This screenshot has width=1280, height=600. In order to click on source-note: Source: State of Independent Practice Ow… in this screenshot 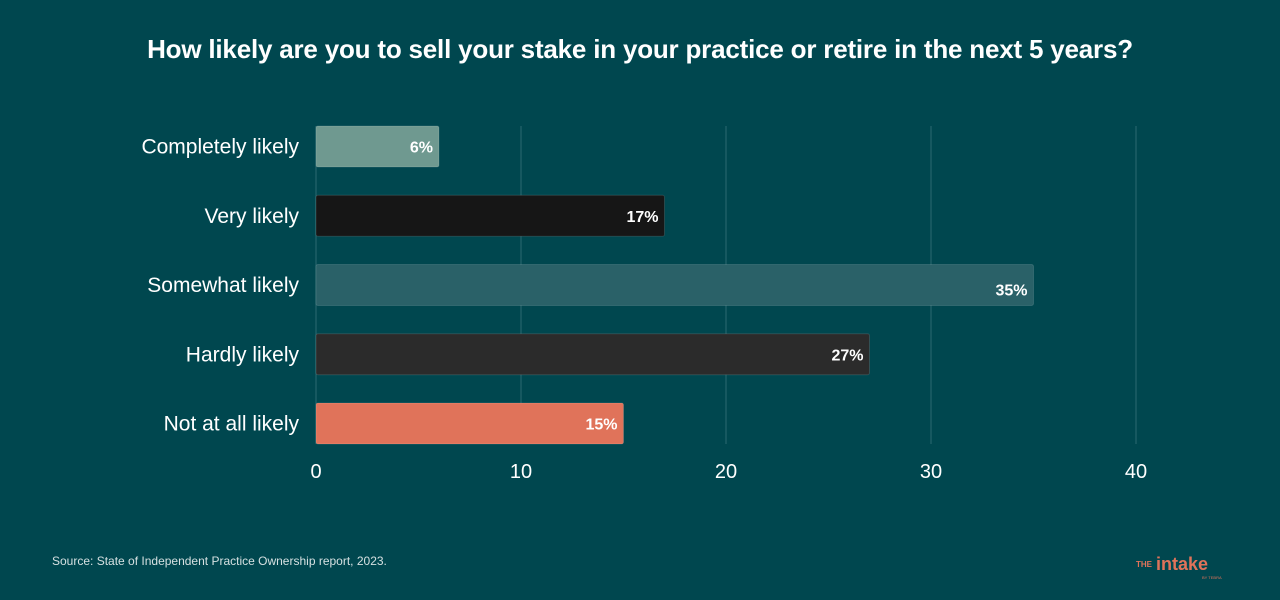, I will do `click(219, 561)`.